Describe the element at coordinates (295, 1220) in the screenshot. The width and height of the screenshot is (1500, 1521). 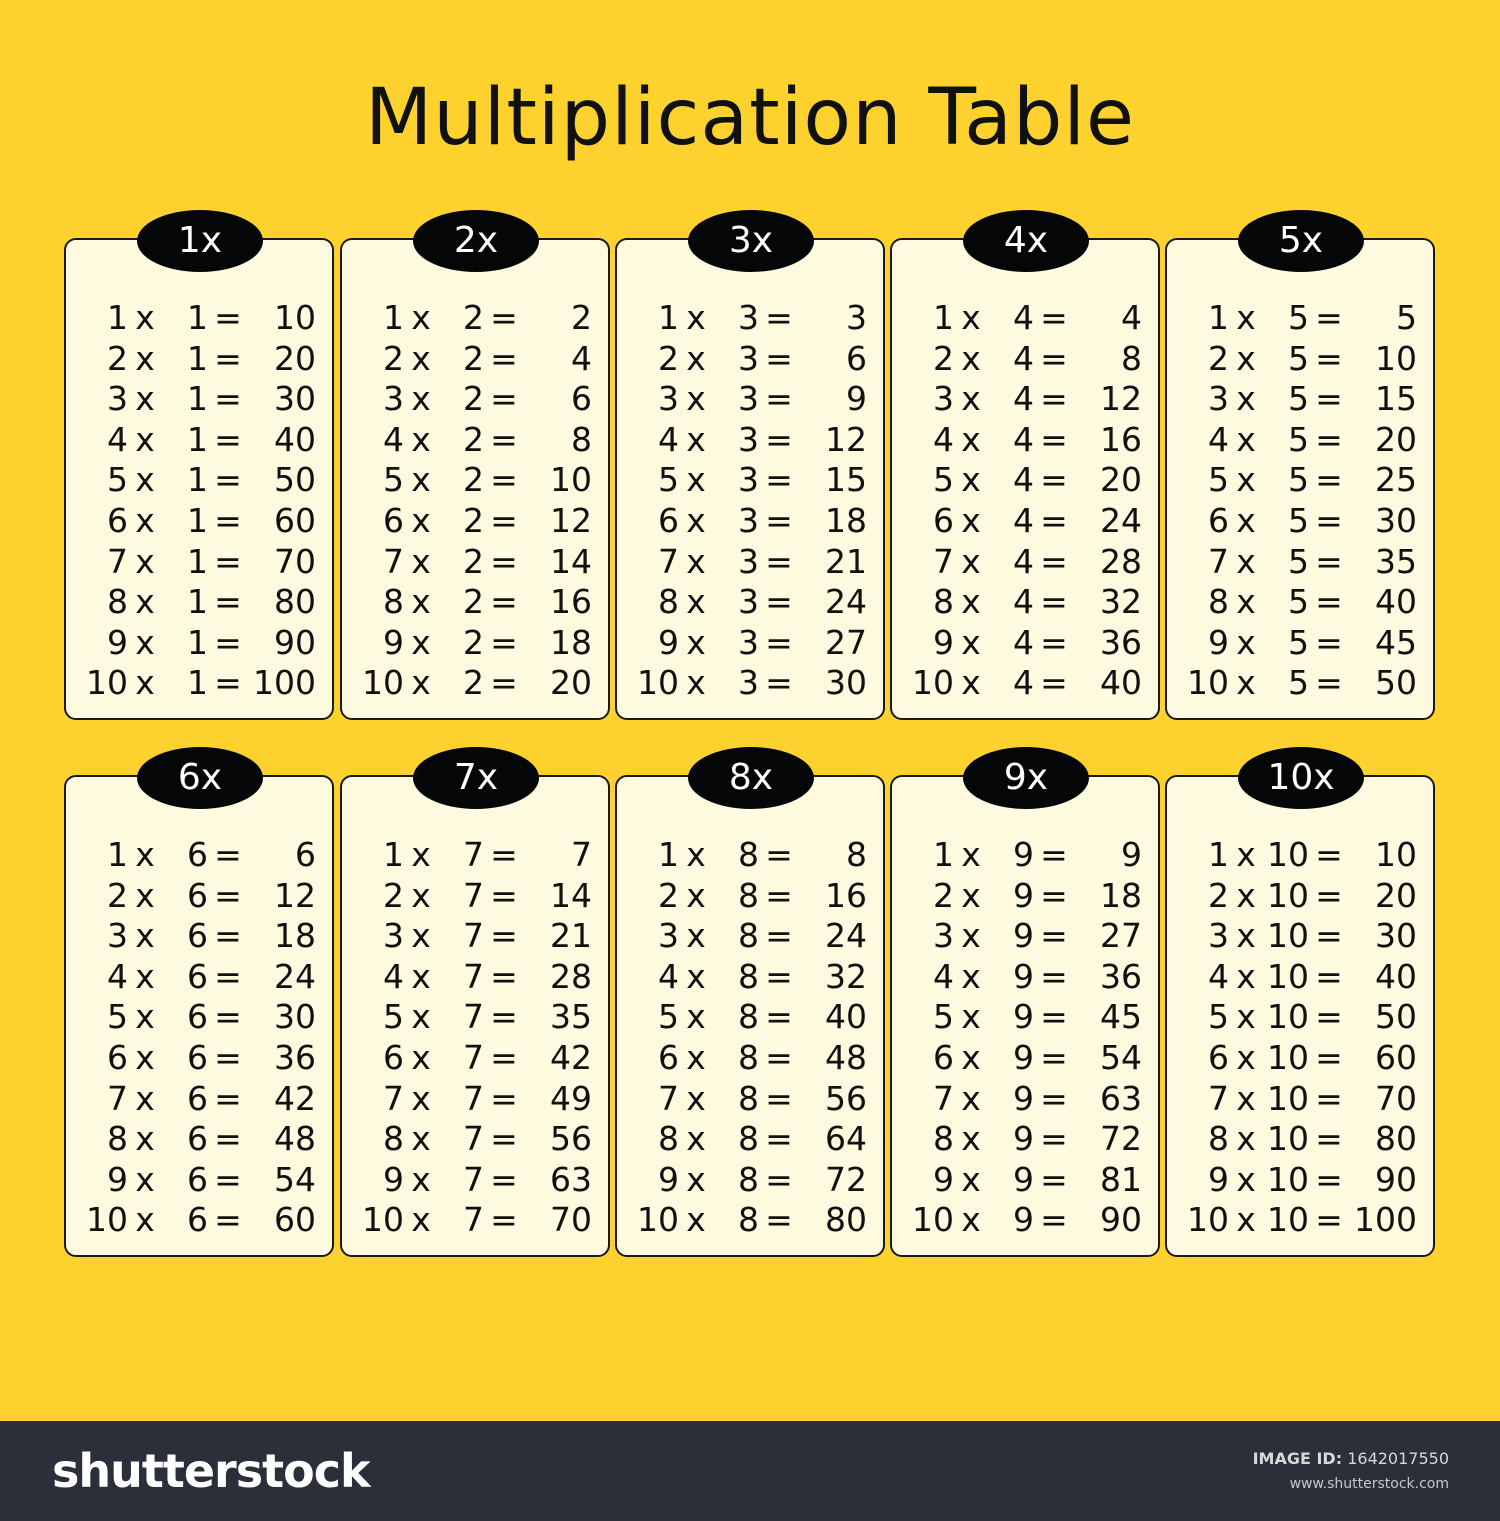
I see `product: 60` at that location.